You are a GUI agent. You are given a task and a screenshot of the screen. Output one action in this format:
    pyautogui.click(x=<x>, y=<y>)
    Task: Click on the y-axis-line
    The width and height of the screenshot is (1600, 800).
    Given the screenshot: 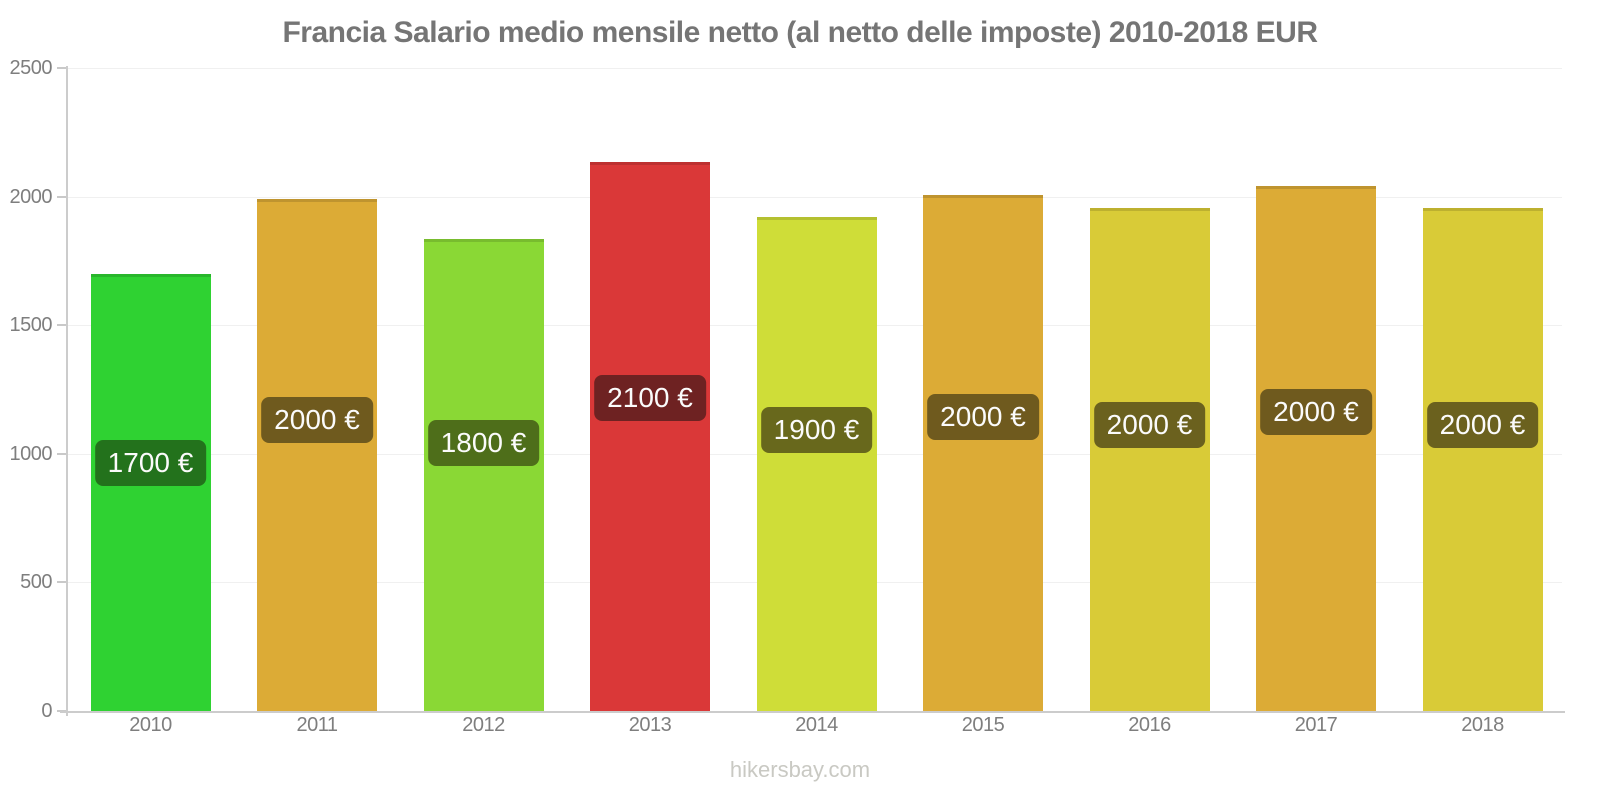 What is the action you would take?
    pyautogui.click(x=67, y=391)
    